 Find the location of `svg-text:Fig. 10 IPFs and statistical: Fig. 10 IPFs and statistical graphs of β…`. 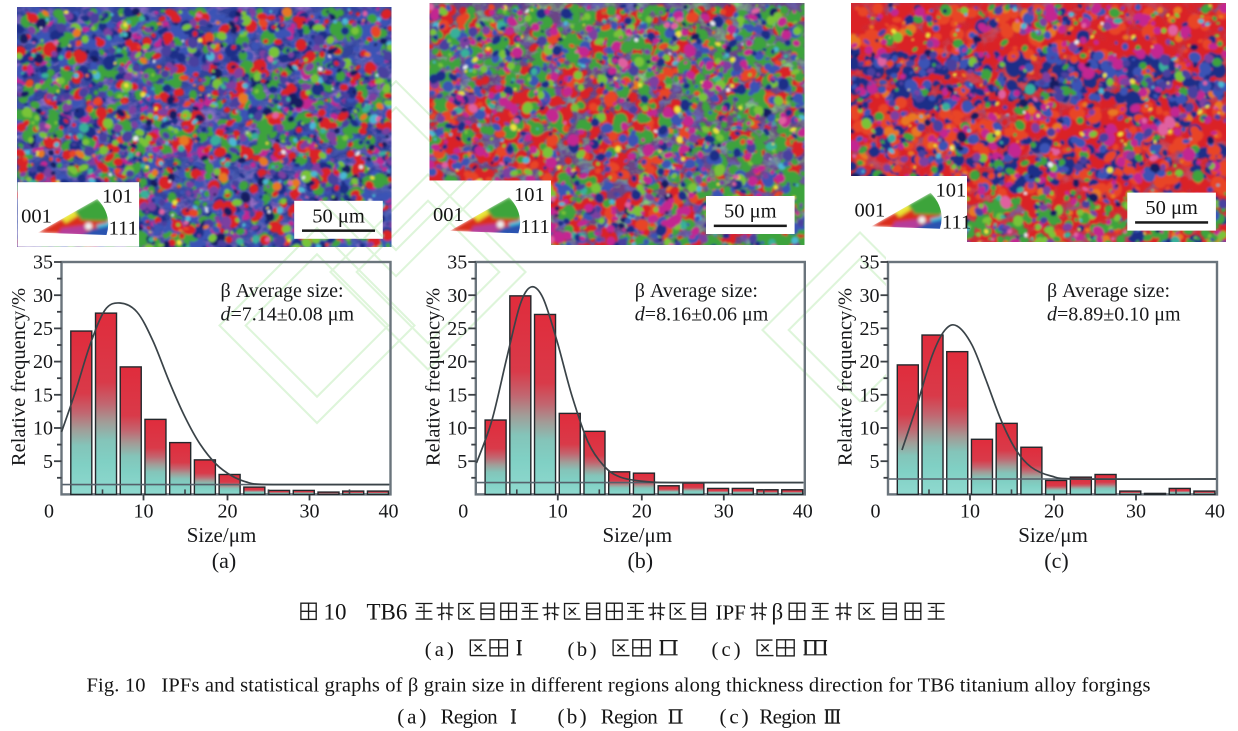

svg-text:Fig. 10 IPFs and statistical: Fig. 10 IPFs and statistical graphs of β… is located at coordinates (619, 686).